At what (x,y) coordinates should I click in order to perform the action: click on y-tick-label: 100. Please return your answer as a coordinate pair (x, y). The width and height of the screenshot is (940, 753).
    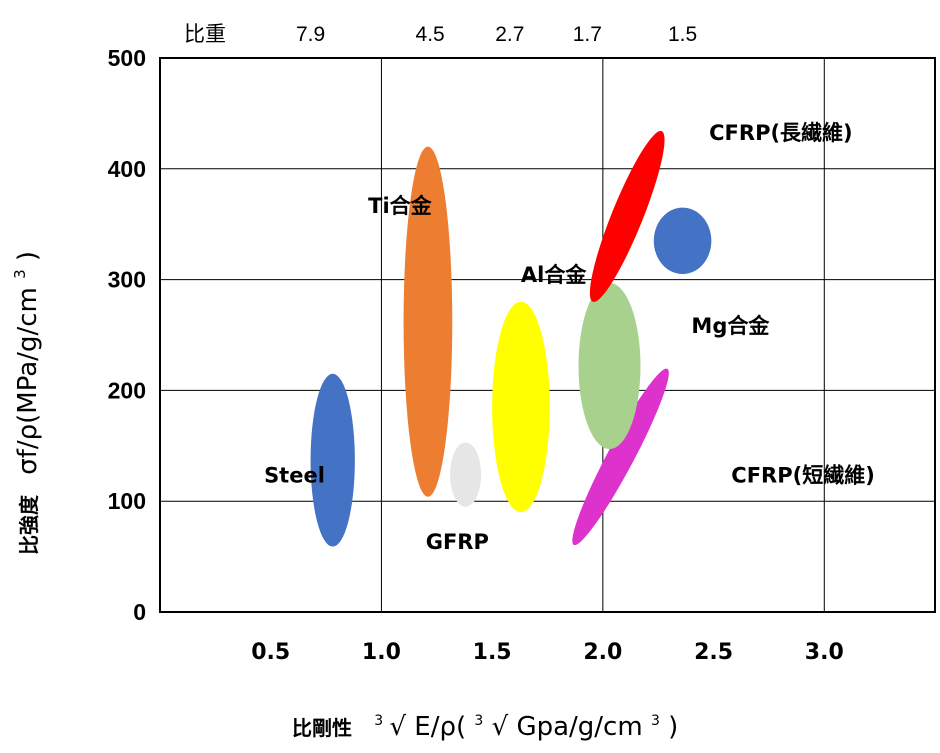
    Looking at the image, I should click on (127, 501).